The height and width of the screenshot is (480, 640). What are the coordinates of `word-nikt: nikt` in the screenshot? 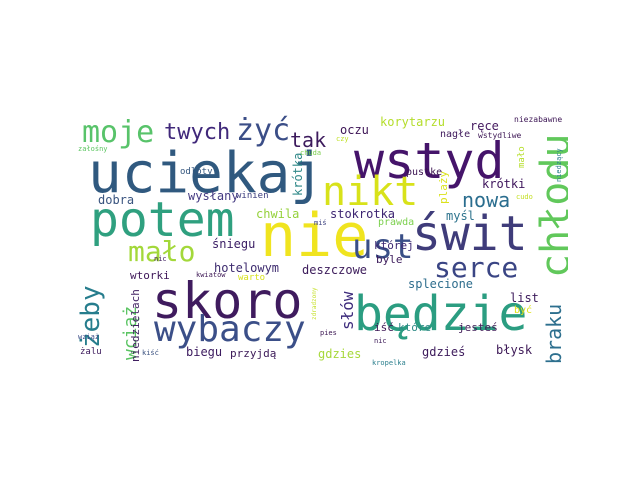 It's located at (370, 192).